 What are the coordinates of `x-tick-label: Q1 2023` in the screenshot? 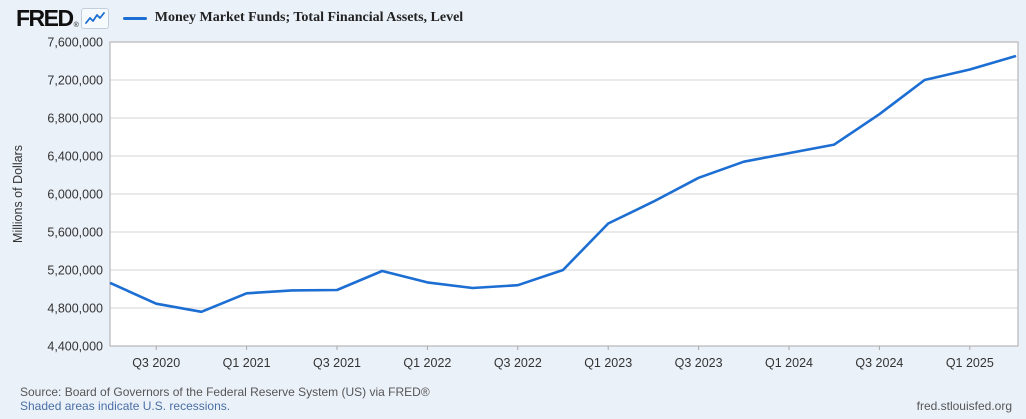 It's located at (608, 363).